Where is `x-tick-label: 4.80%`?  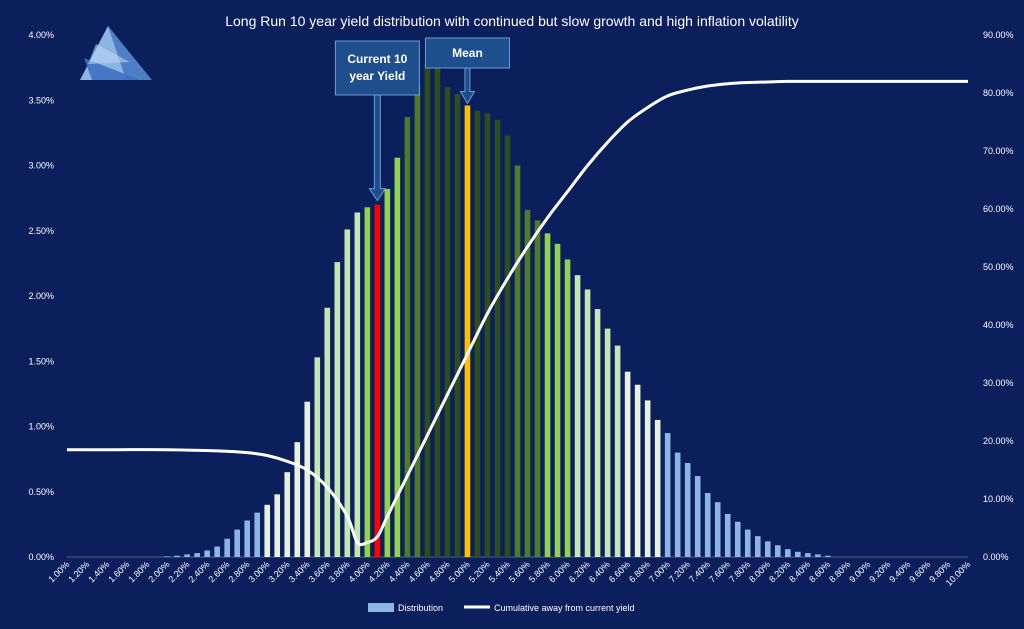 x-tick-label: 4.80% is located at coordinates (439, 571).